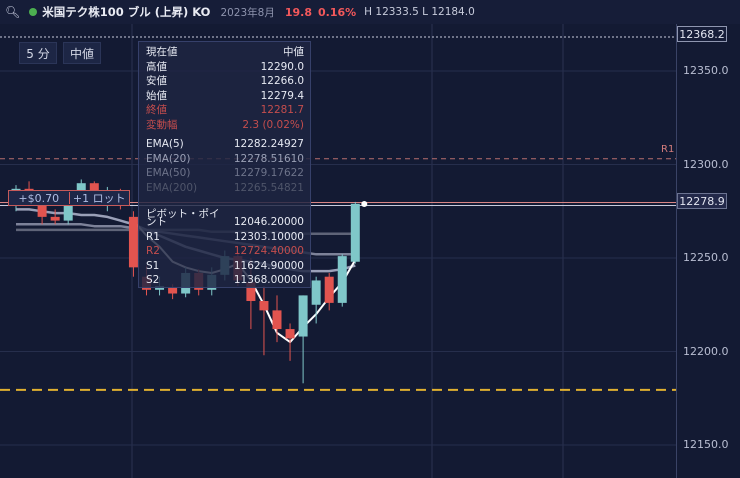 The width and height of the screenshot is (740, 478). What do you see at coordinates (225, 173) in the screenshot?
I see `ema-row: EMA(50) 12279.17622` at bounding box center [225, 173].